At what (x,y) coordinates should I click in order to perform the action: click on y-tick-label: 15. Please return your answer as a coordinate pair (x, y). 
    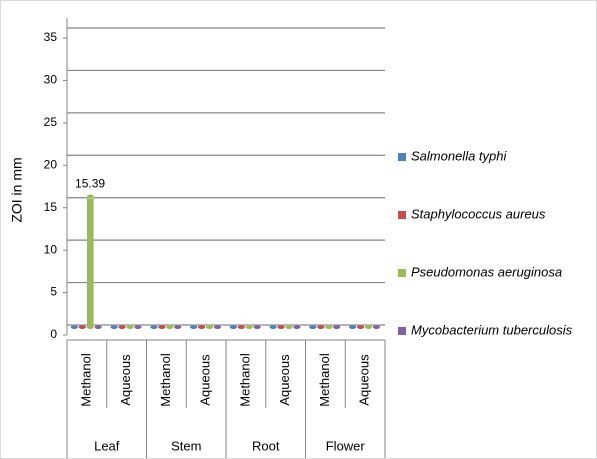
    Looking at the image, I should click on (51, 207).